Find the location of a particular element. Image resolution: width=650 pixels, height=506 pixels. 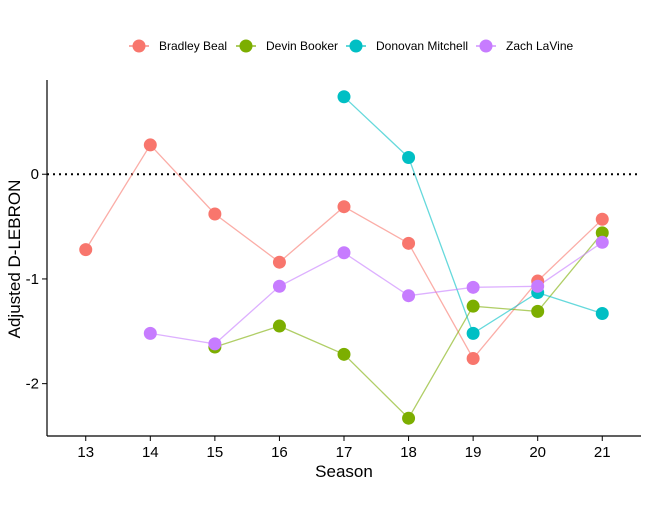

x-tick-label: 20 is located at coordinates (537, 452).